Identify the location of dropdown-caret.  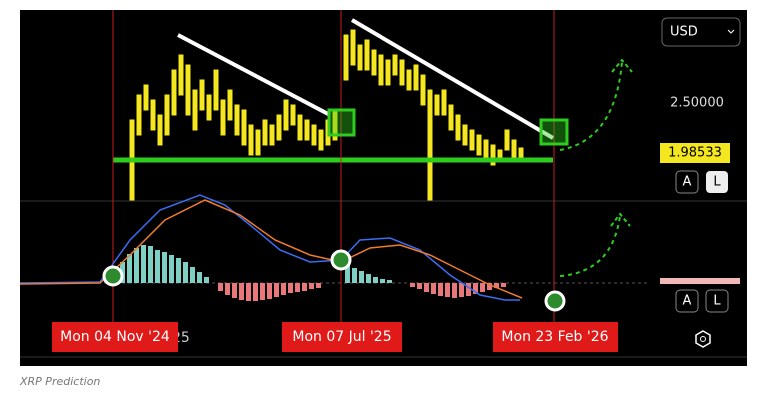
(731, 31).